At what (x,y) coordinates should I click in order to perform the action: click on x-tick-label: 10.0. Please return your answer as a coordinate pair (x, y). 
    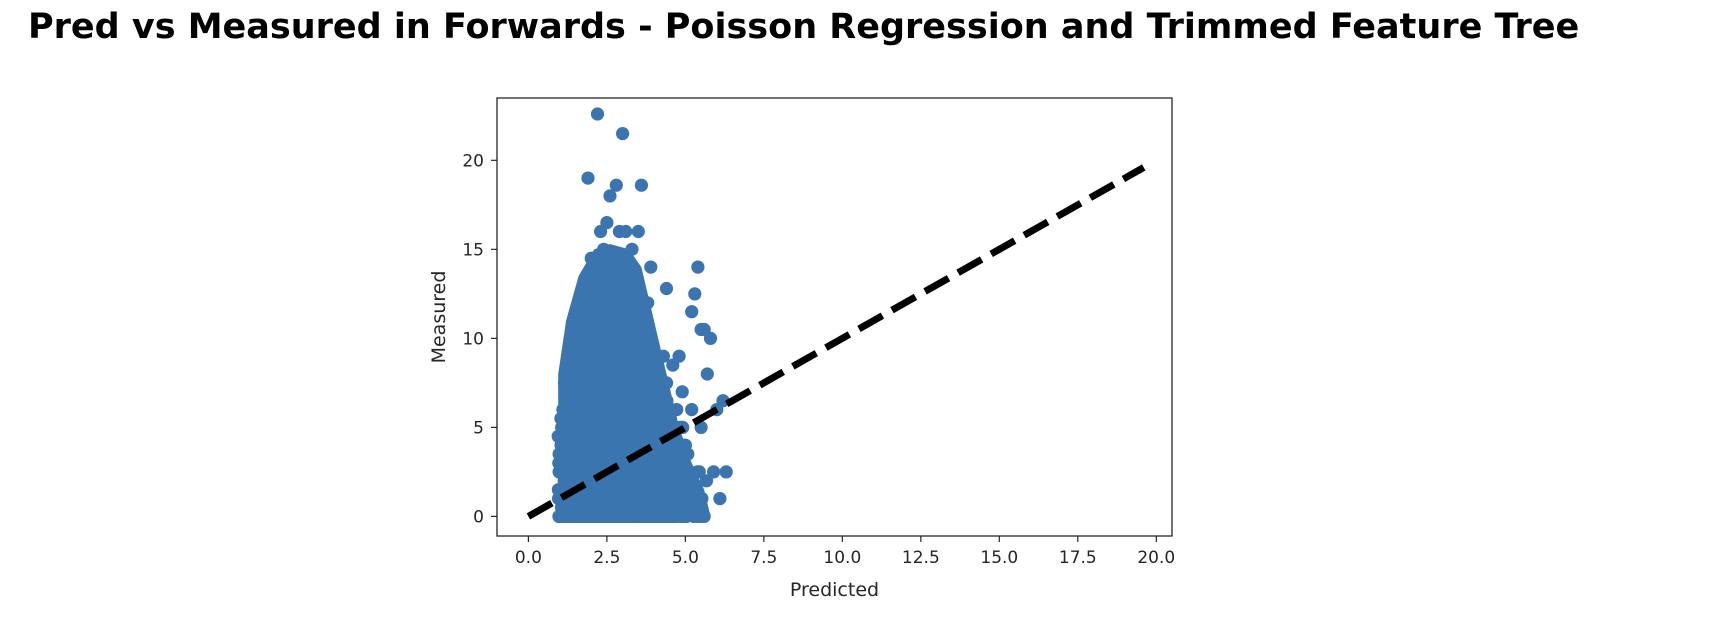
    Looking at the image, I should click on (842, 558).